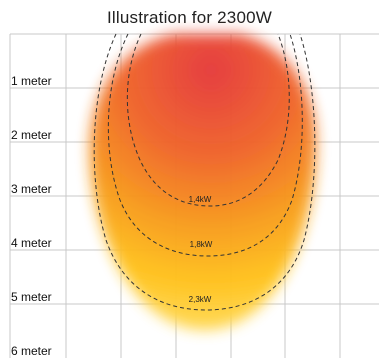 This screenshot has height=358, width=379. What do you see at coordinates (201, 244) in the screenshot?
I see `power-label-1-8kw: 1,8kW` at bounding box center [201, 244].